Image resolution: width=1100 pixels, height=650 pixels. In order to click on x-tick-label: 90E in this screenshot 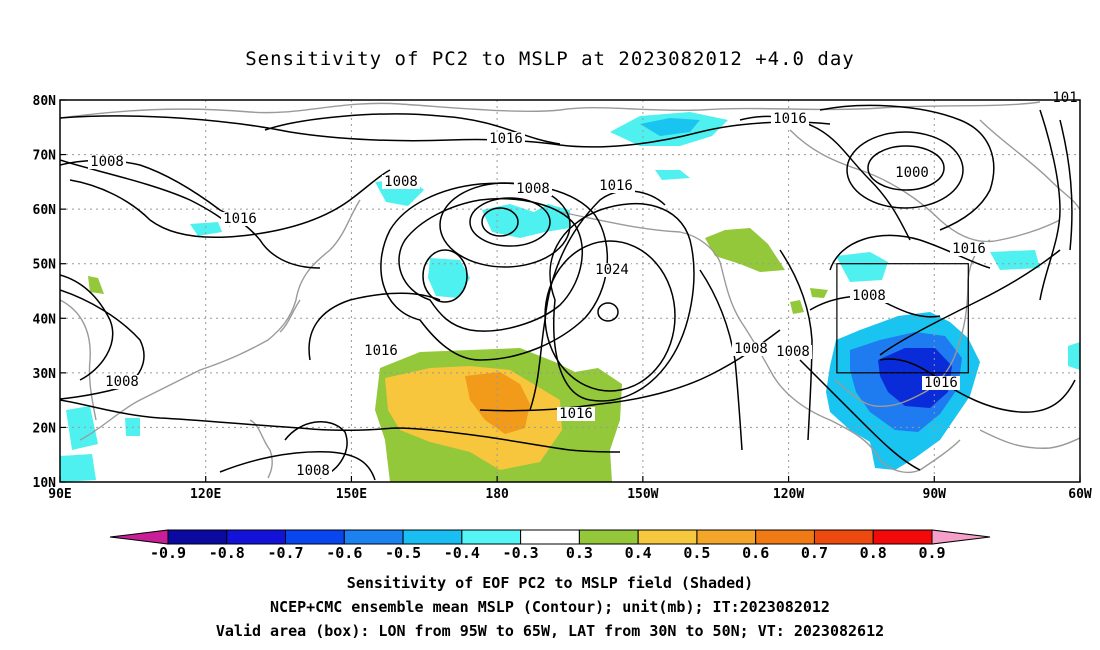, I will do `click(59, 494)`.